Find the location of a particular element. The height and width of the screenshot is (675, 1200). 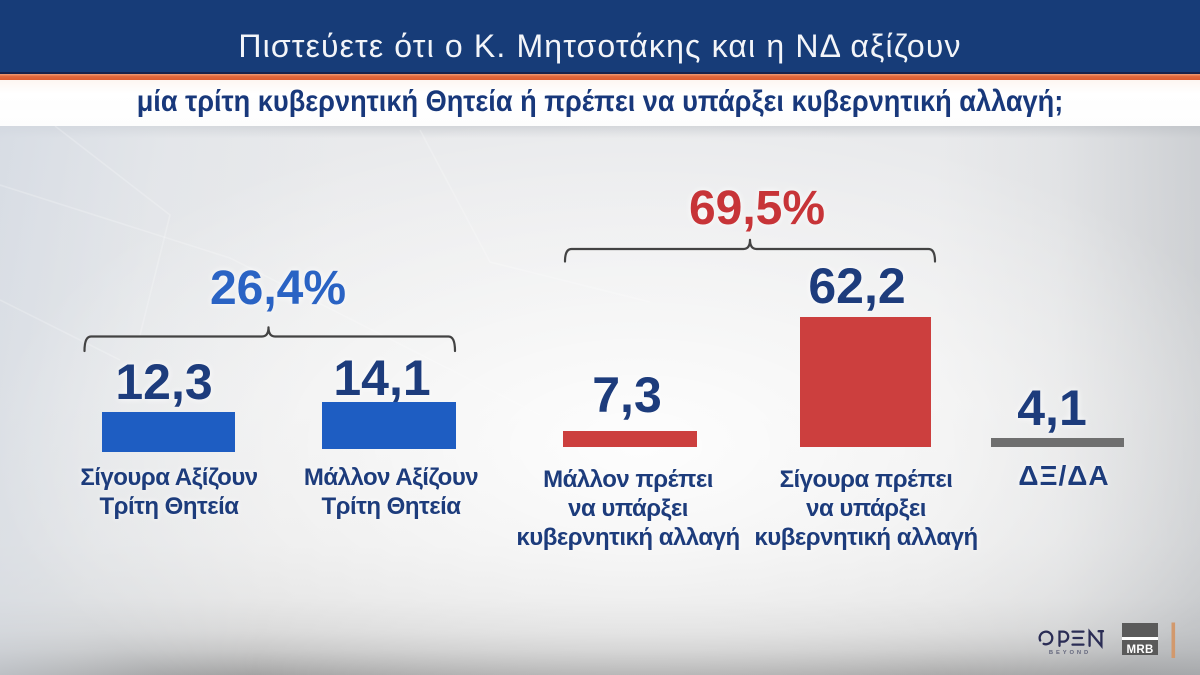

svg-text: BEYOND is located at coordinates (1070, 653).